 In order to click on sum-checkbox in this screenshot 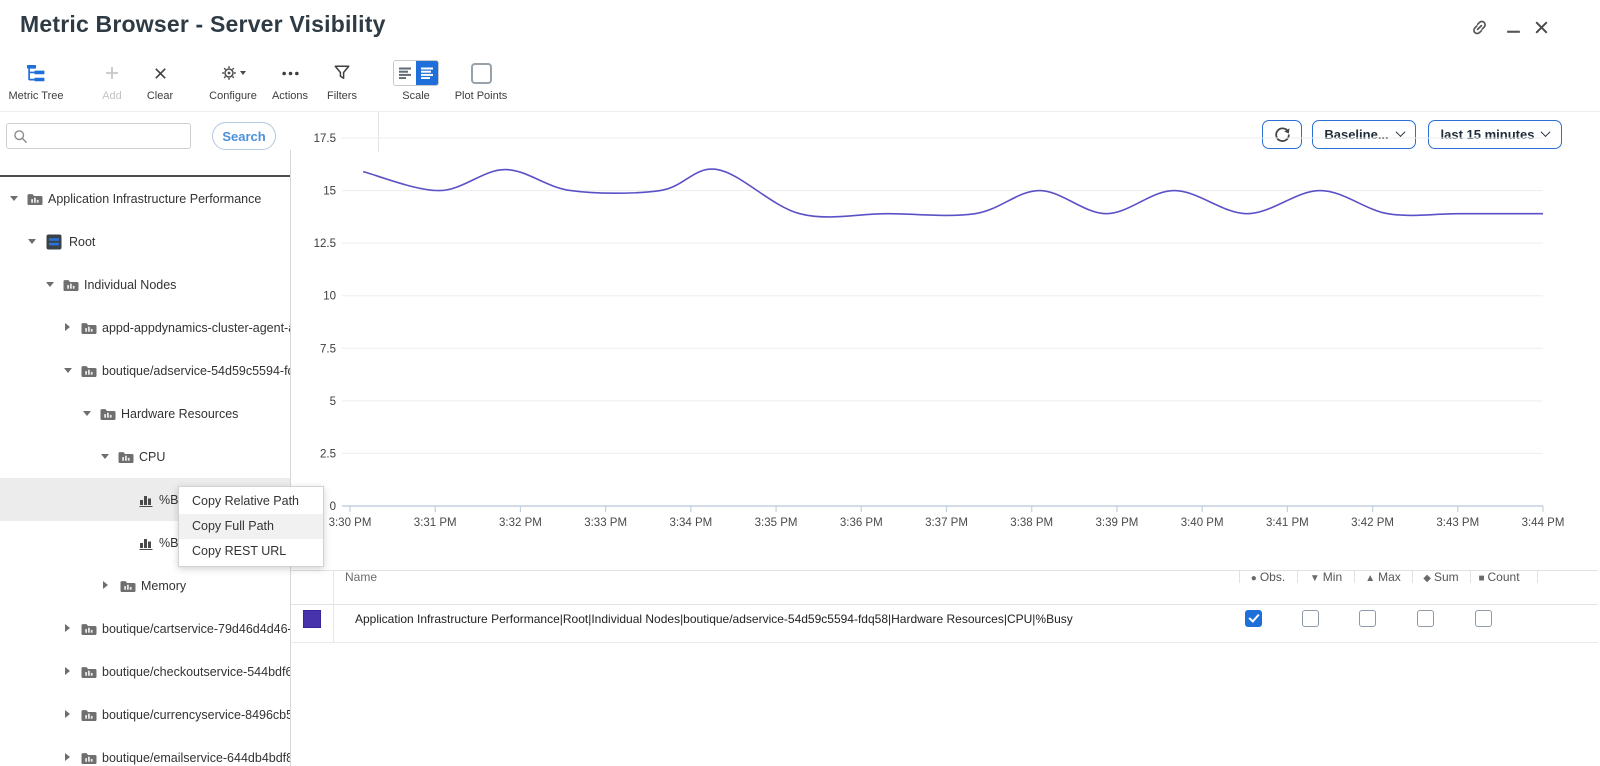, I will do `click(1425, 618)`.